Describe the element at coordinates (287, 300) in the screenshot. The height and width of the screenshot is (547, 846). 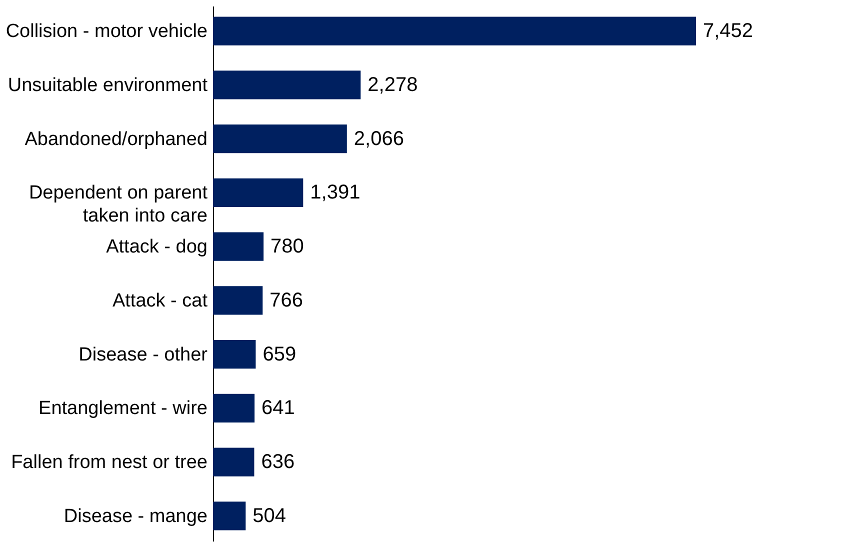
I see `data-label: 766` at that location.